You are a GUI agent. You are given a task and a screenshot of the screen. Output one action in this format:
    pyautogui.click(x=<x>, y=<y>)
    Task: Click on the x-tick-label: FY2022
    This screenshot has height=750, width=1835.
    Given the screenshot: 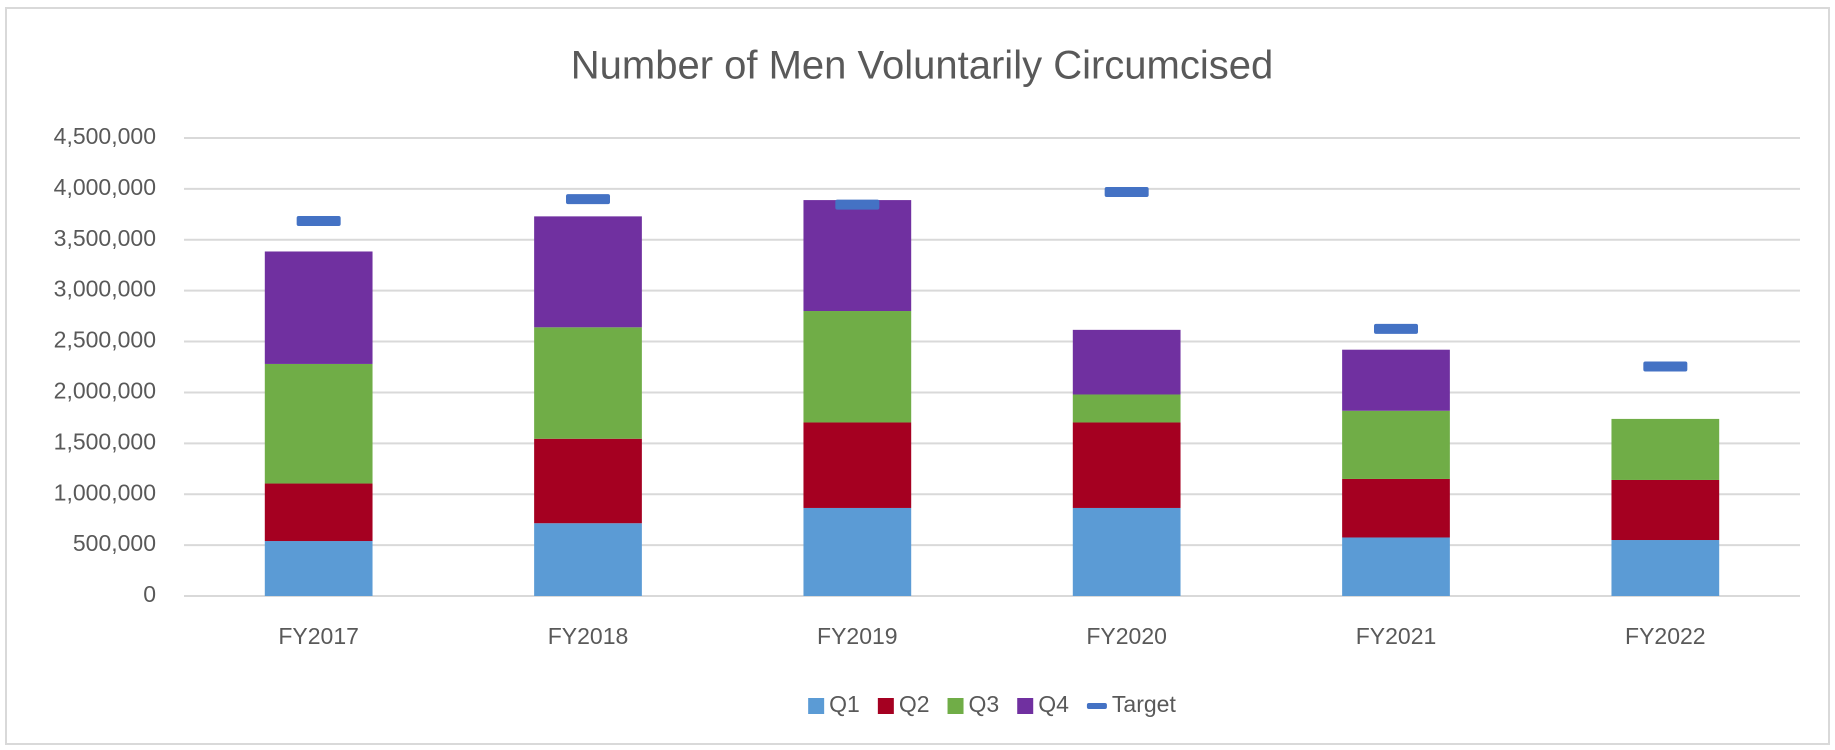 What is the action you would take?
    pyautogui.click(x=1665, y=636)
    